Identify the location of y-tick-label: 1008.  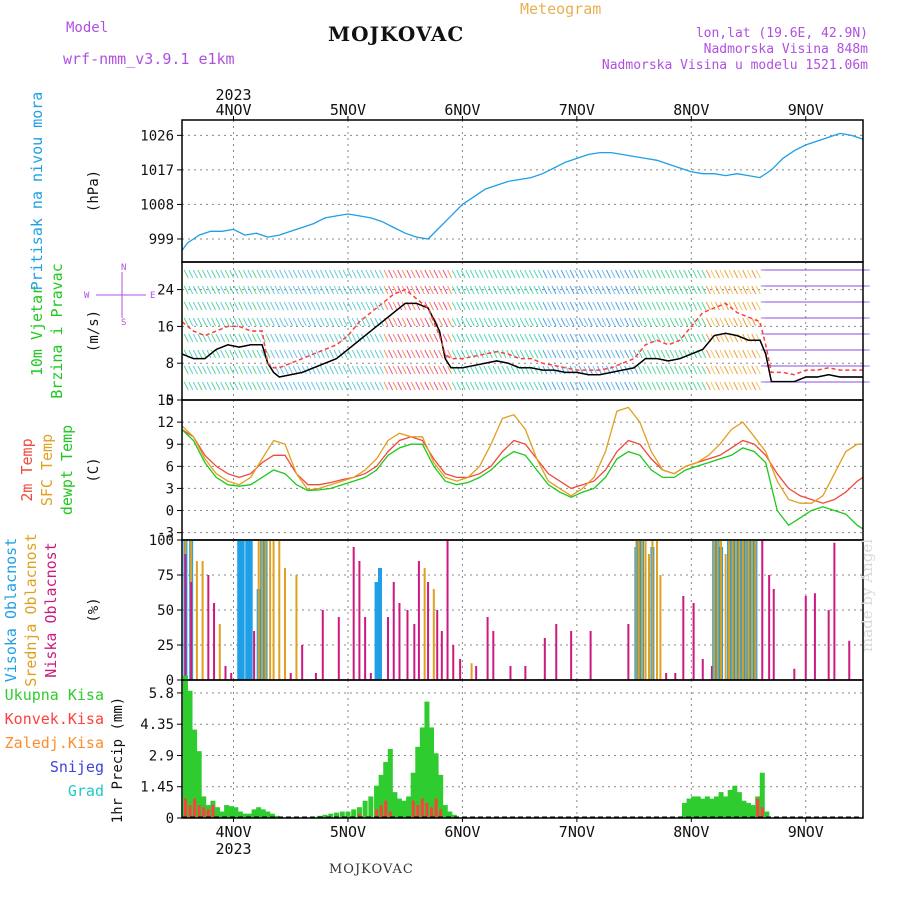
(157, 205).